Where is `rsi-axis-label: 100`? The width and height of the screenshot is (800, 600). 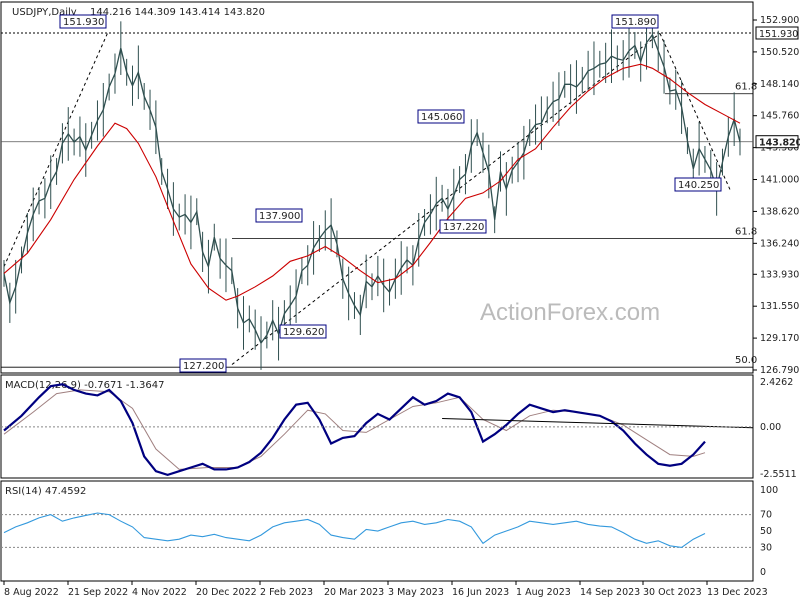 rsi-axis-label: 100 is located at coordinates (769, 490).